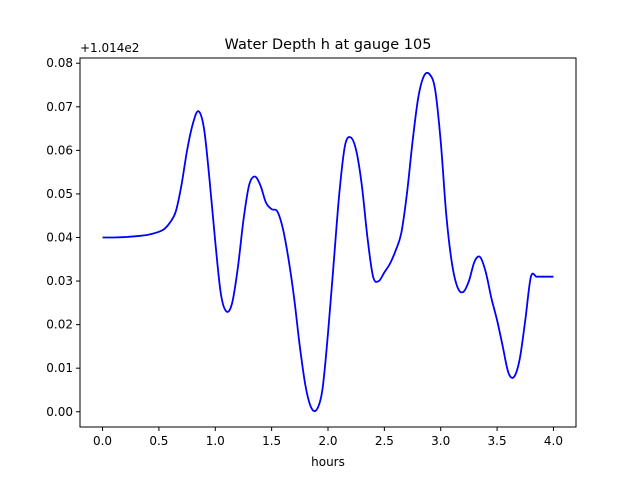  I want to click on x-tick-label: 3.0, so click(440, 441).